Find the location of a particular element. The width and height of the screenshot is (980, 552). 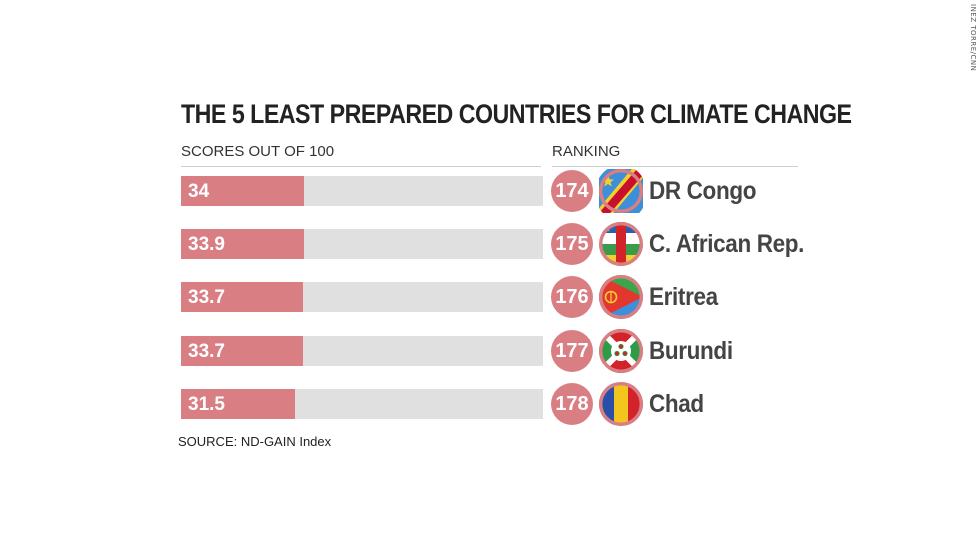

score-label: 31.5 is located at coordinates (206, 404).